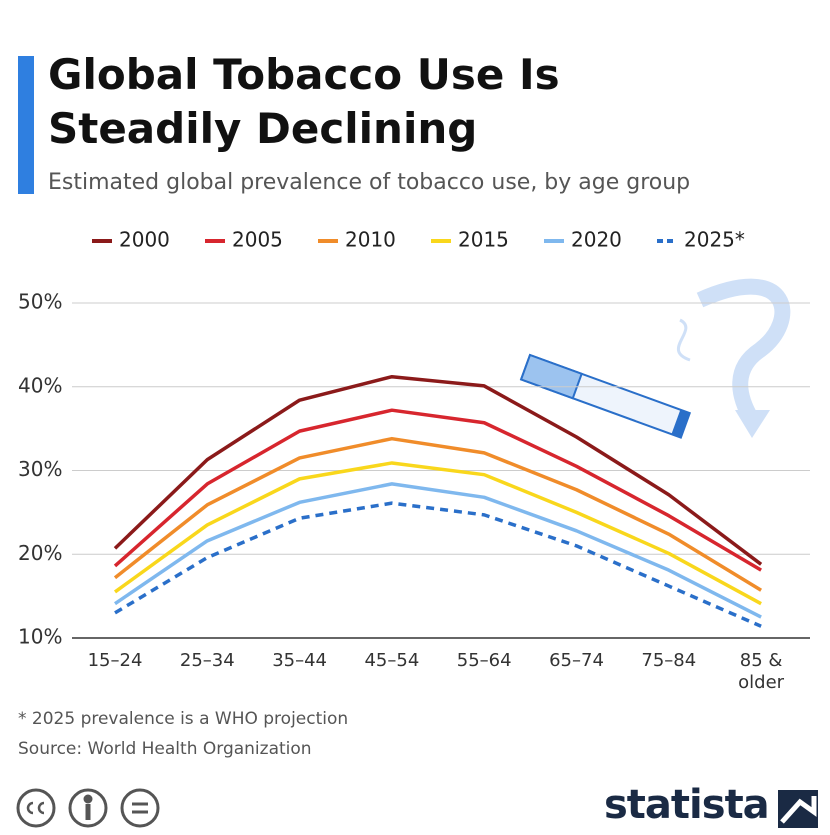 This screenshot has width=830, height=835. What do you see at coordinates (798, 809) in the screenshot?
I see `brand-icon` at bounding box center [798, 809].